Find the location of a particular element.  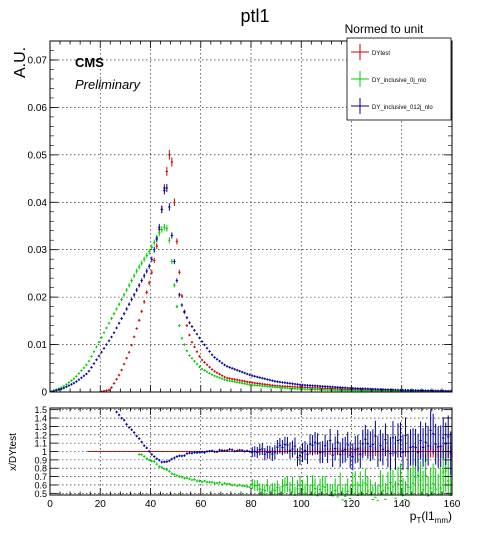

x-tick-label-120: 120 is located at coordinates (351, 504).